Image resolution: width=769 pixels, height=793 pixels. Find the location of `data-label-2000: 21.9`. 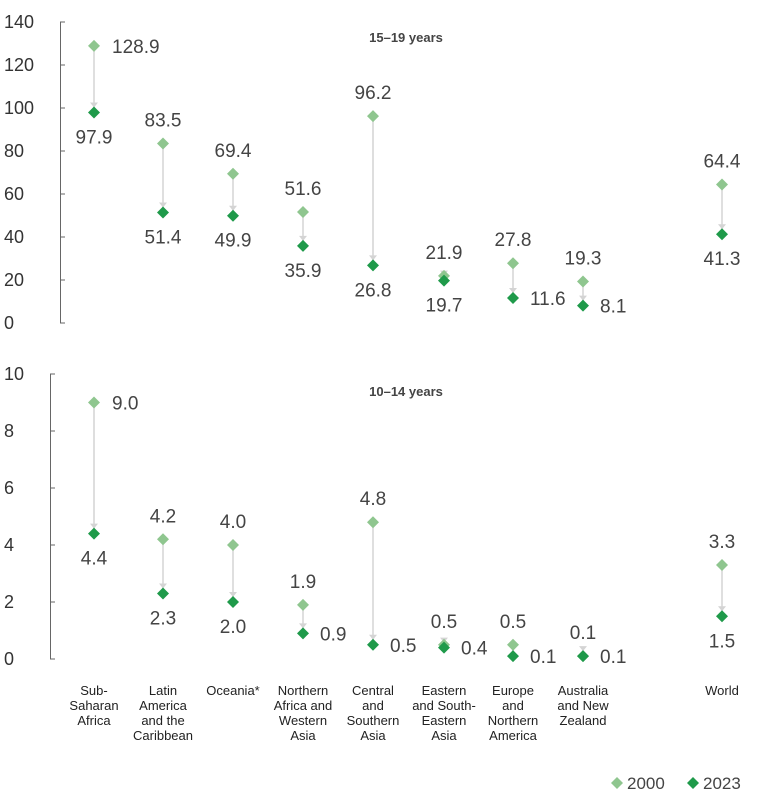

data-label-2000: 21.9 is located at coordinates (444, 253).